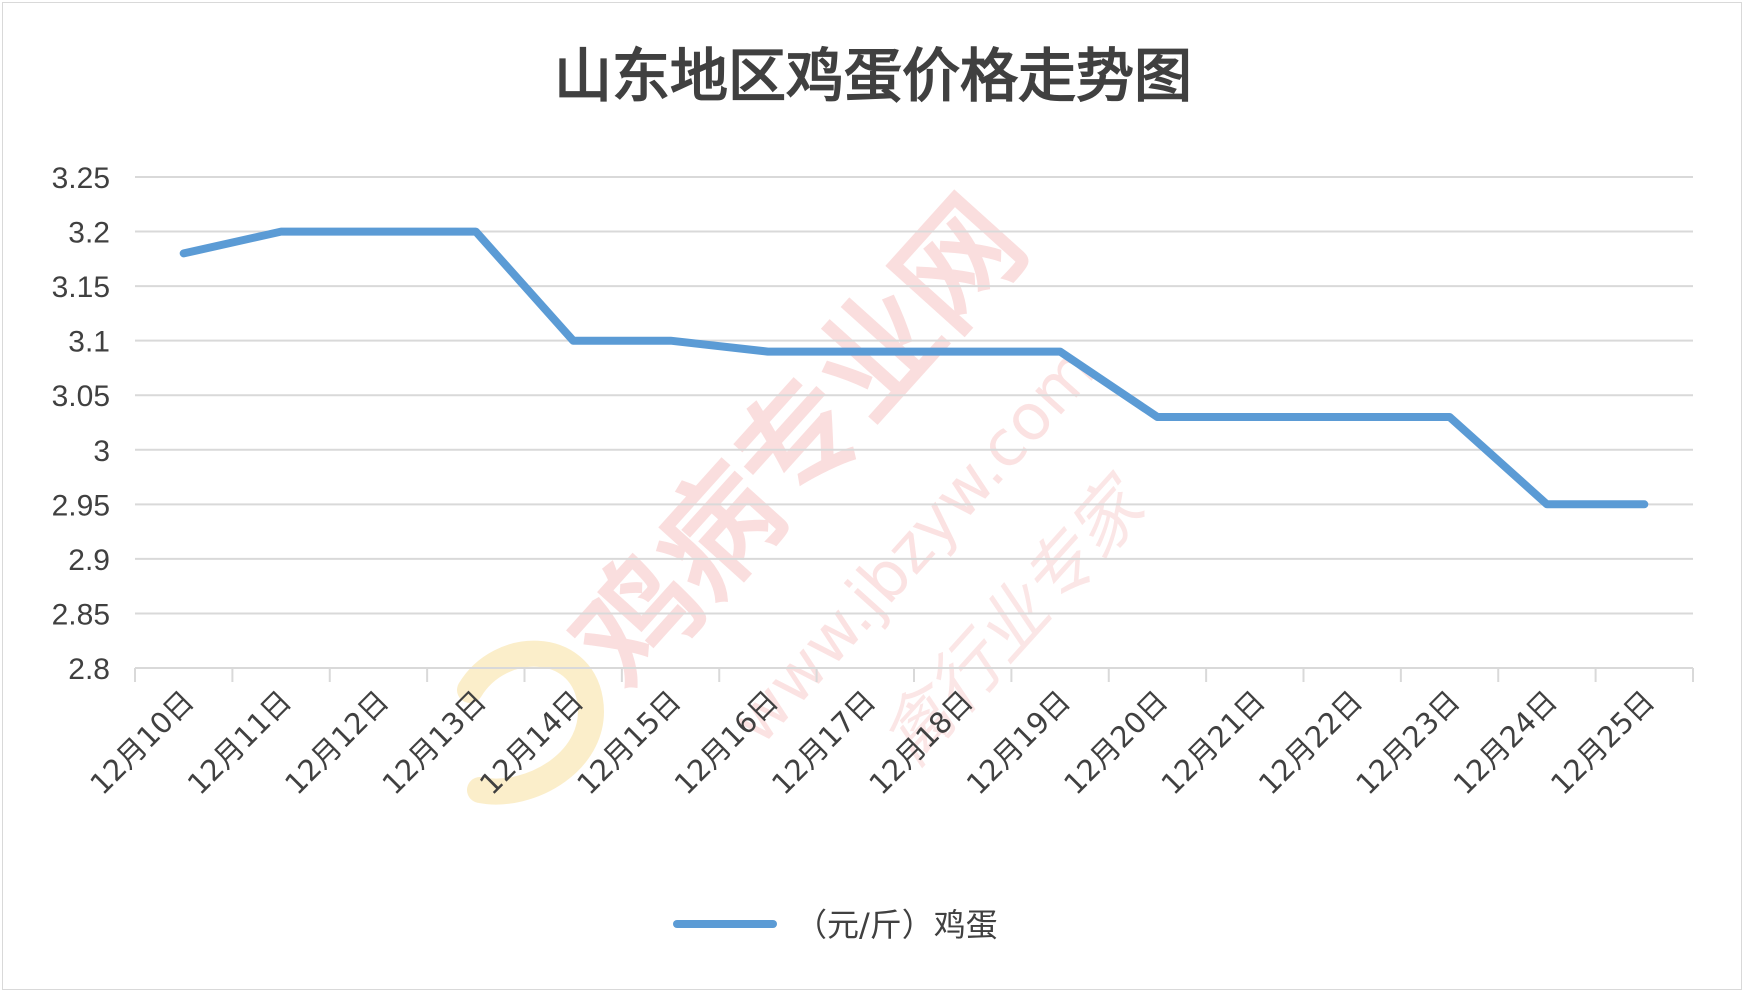 This screenshot has height=994, width=1746. What do you see at coordinates (239, 742) in the screenshot?
I see `x-tick-label: 12月11日` at bounding box center [239, 742].